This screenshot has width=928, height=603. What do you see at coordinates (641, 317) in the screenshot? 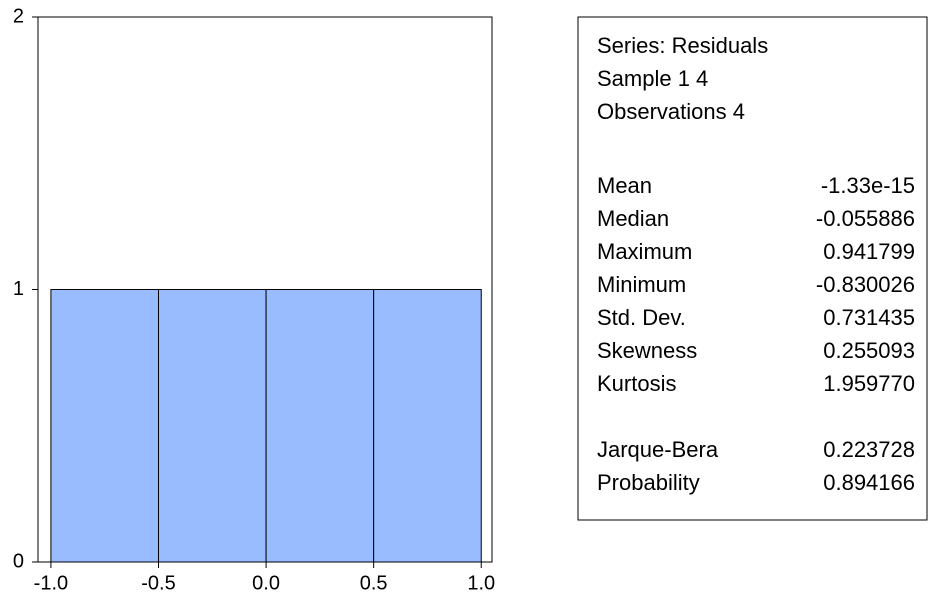
I see `stat-label: Std. Dev.` at bounding box center [641, 317].